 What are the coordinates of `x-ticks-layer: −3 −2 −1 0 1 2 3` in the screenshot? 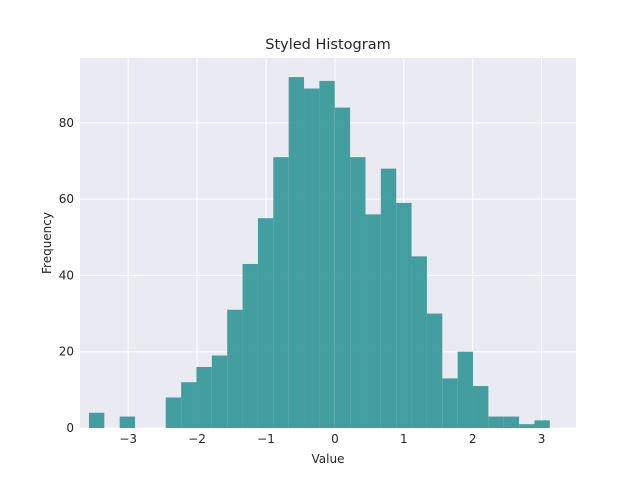 It's located at (332, 439).